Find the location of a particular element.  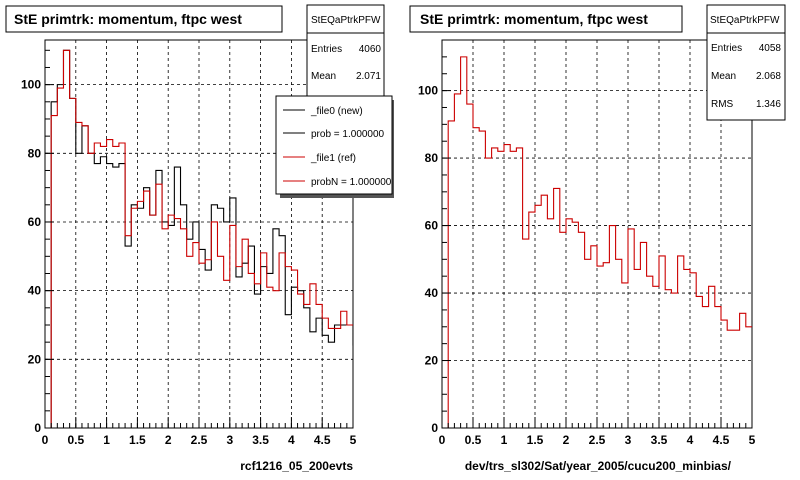

right-stats-entries-label: Entries is located at coordinates (726, 48).